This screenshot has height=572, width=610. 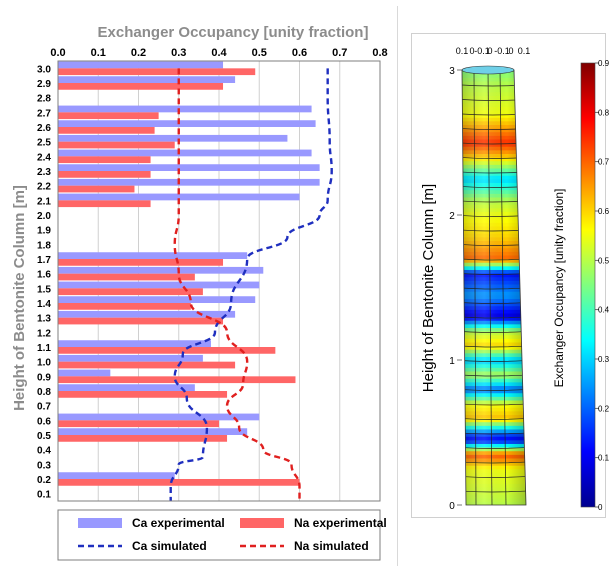 What do you see at coordinates (299, 53) in the screenshot?
I see `x-tick-label: 0.6` at bounding box center [299, 53].